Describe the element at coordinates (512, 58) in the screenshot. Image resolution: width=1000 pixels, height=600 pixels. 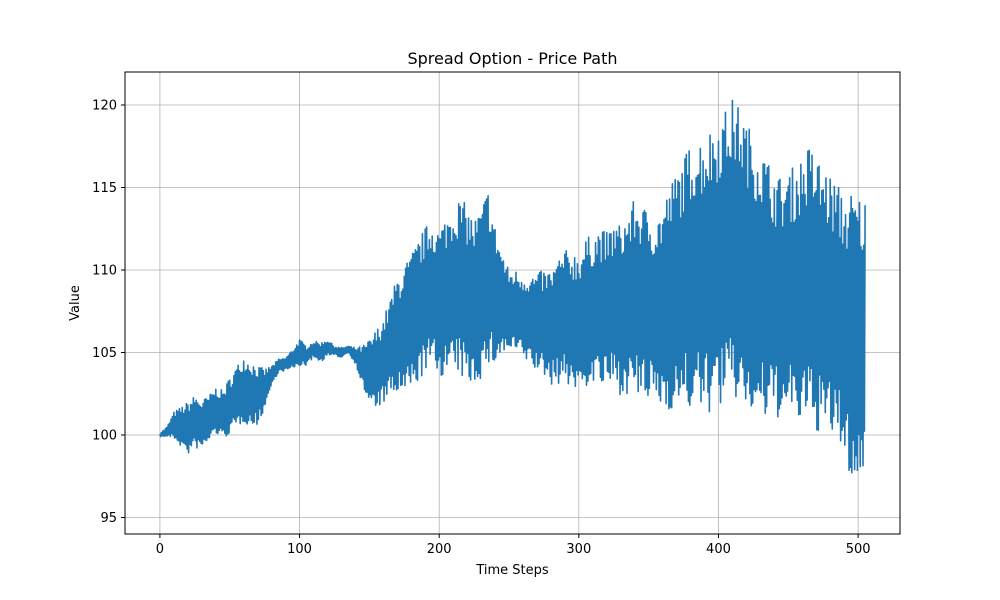
I see `chart-title: Spread Option - Price Path` at that location.